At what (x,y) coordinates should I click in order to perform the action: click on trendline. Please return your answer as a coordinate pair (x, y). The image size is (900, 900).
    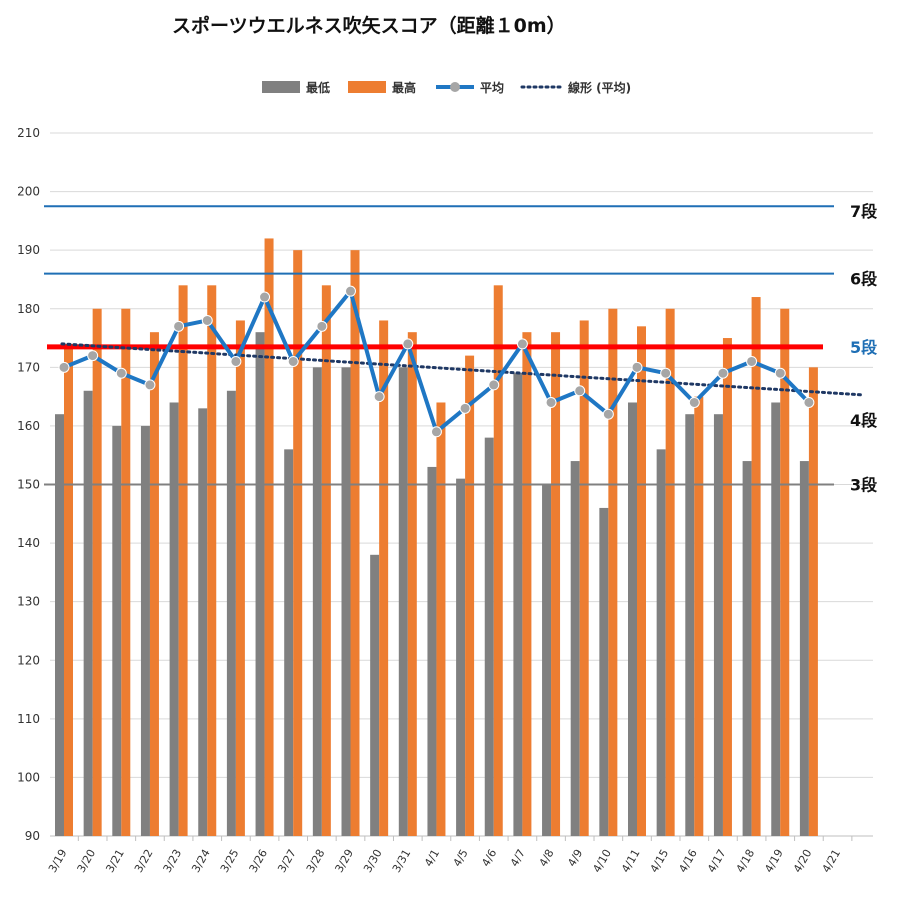
    Looking at the image, I should click on (462, 369).